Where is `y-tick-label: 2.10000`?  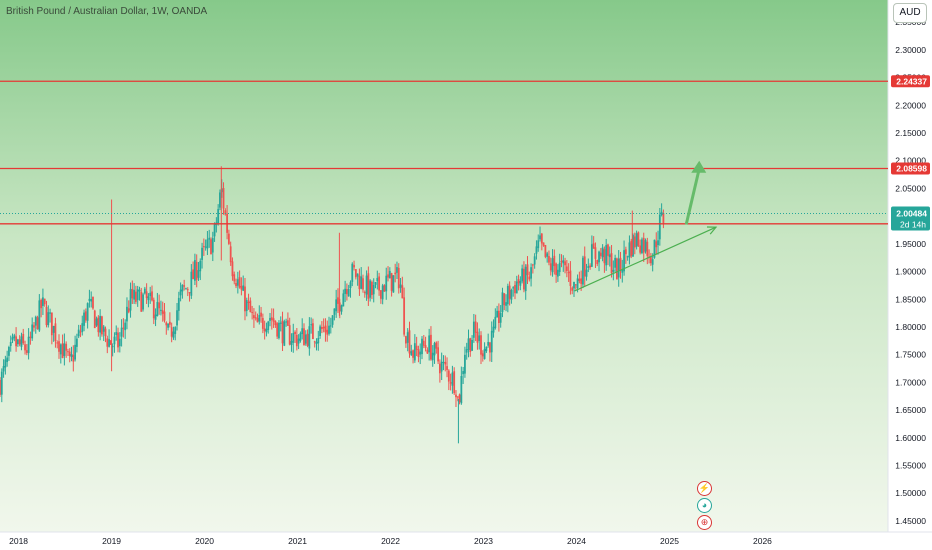
y-tick-label: 2.10000 is located at coordinates (910, 161).